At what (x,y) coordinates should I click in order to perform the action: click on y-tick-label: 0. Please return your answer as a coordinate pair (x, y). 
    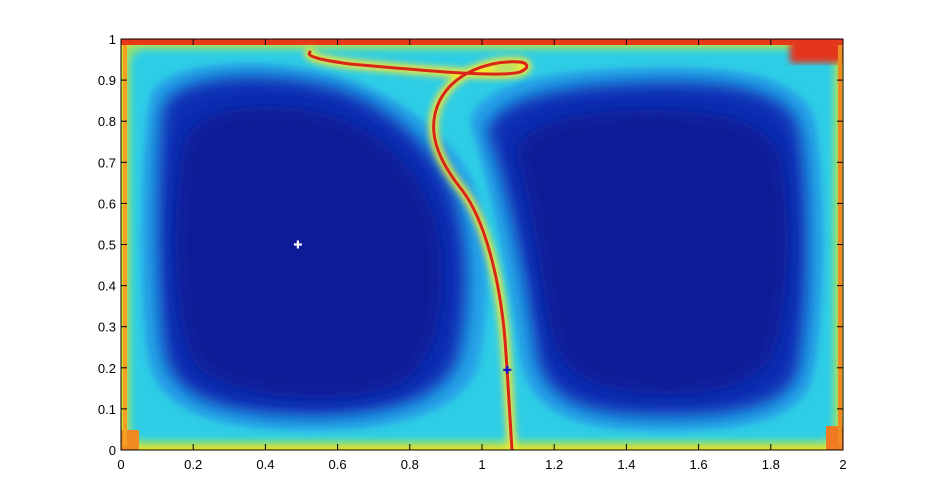
    Looking at the image, I should click on (112, 450).